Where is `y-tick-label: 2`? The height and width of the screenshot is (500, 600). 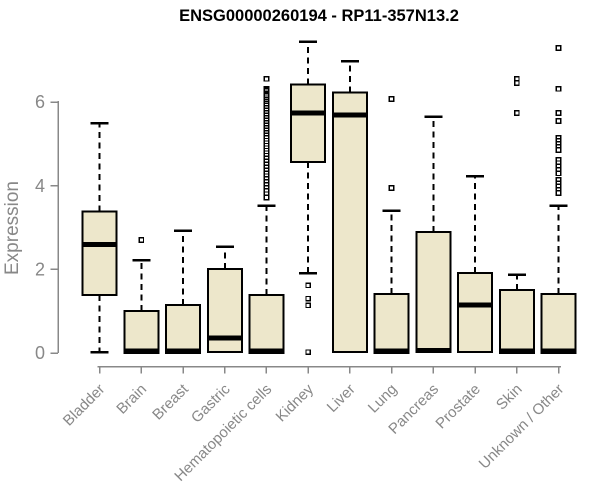 y-tick-label: 2 is located at coordinates (40, 269).